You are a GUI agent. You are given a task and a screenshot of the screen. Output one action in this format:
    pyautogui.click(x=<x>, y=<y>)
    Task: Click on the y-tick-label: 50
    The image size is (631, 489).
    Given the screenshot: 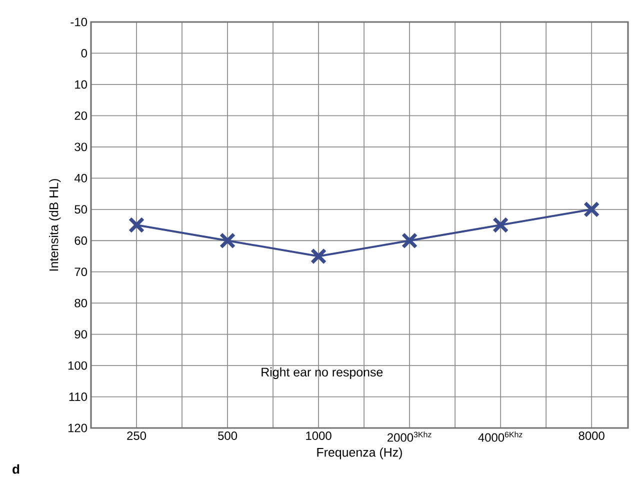 What is the action you would take?
    pyautogui.click(x=81, y=209)
    